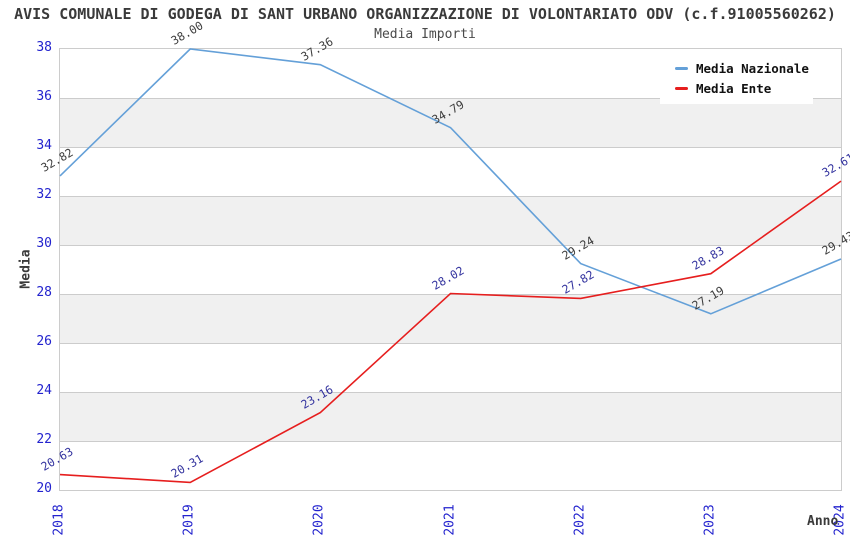 The height and width of the screenshot is (550, 850). What do you see at coordinates (26, 269) in the screenshot?
I see `y-axis-label: Media` at bounding box center [26, 269].